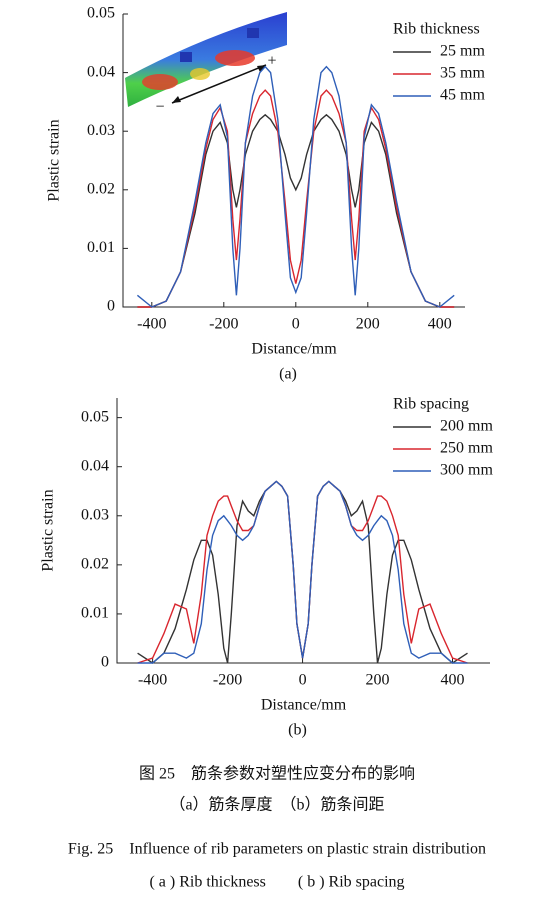  What do you see at coordinates (159, 107) in the screenshot?
I see `annotation: −` at bounding box center [159, 107].